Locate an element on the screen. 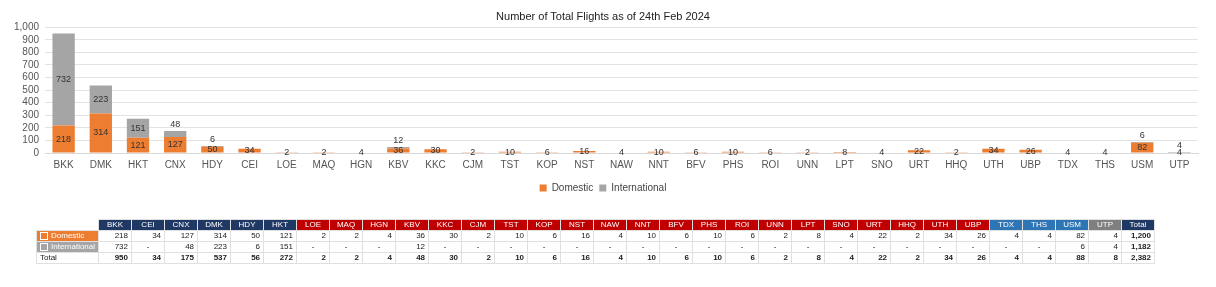  category-label: HGN is located at coordinates (379, 225).